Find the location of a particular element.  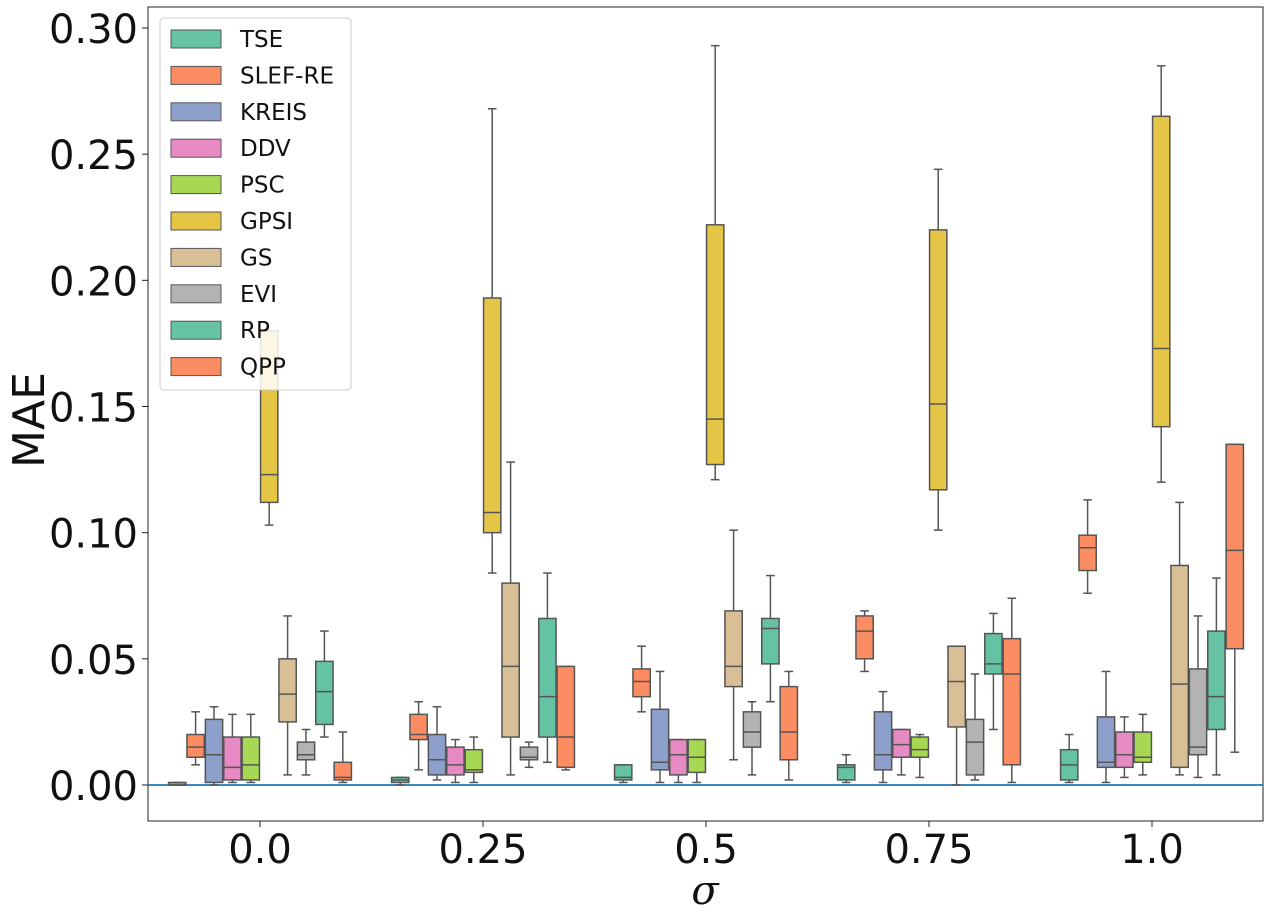

legend-label: PSC is located at coordinates (262, 186).